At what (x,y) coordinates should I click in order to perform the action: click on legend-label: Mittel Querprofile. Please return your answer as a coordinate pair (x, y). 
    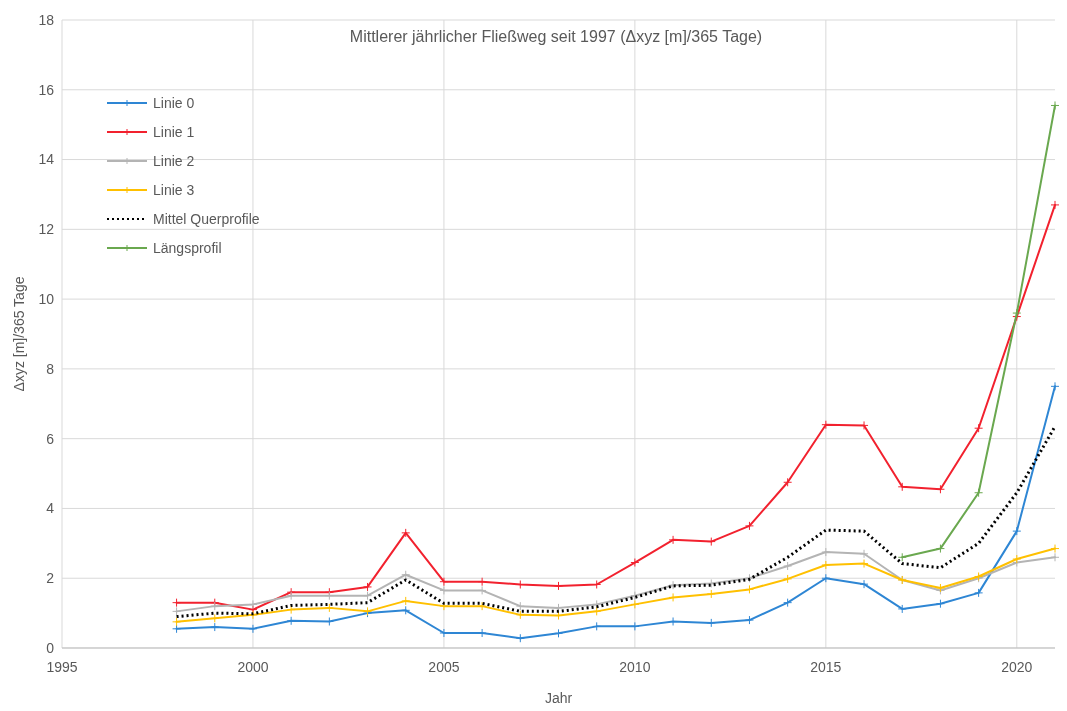
    Looking at the image, I should click on (206, 218).